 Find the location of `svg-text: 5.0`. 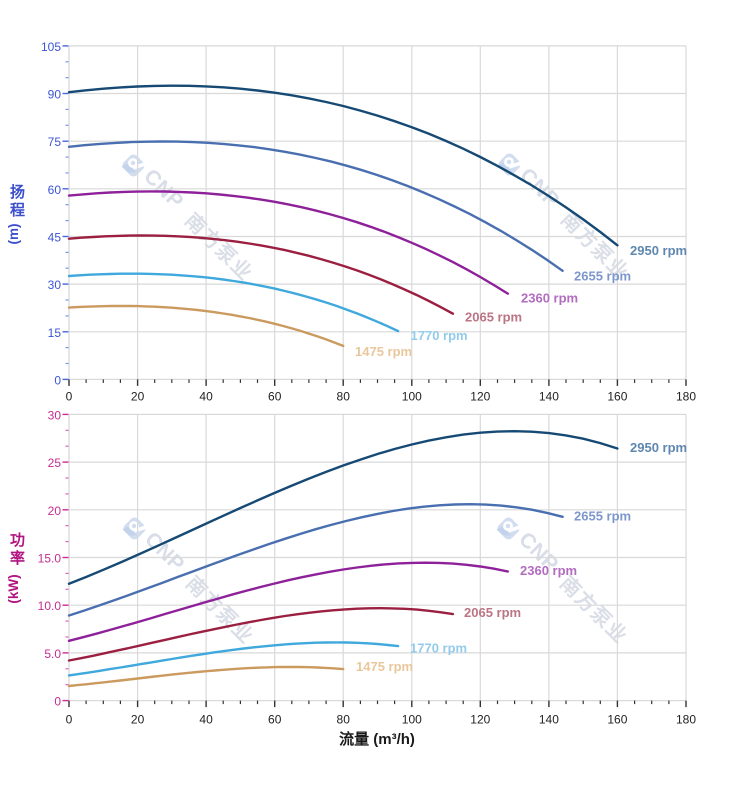

svg-text: 5.0 is located at coordinates (52, 654).